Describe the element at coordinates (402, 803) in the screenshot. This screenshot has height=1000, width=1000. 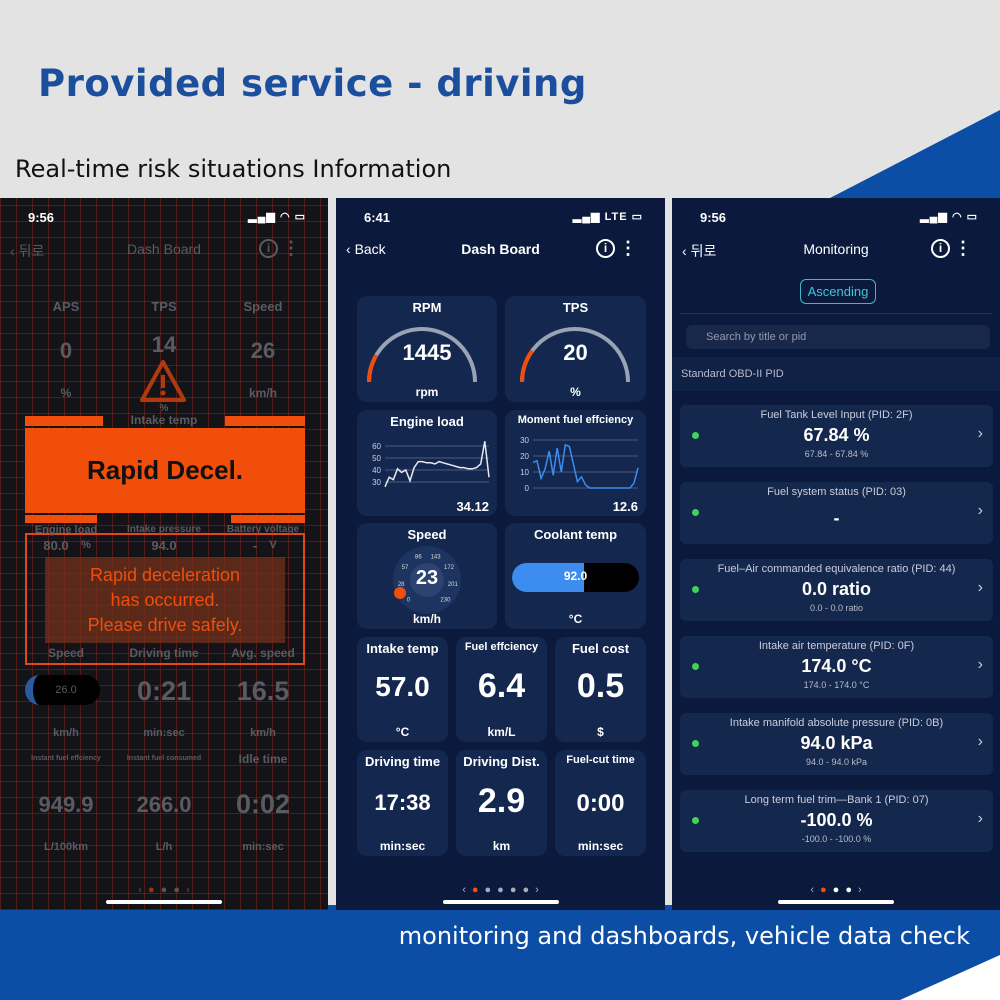
I see `driving-time-card: Driving time 17:38 min:sec` at that location.